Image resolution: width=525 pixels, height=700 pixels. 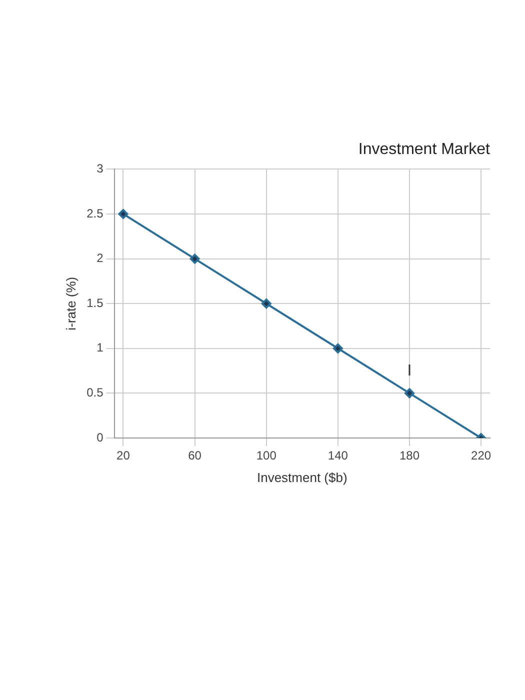 I want to click on y-axis-title: i-rate (%), so click(x=70, y=303).